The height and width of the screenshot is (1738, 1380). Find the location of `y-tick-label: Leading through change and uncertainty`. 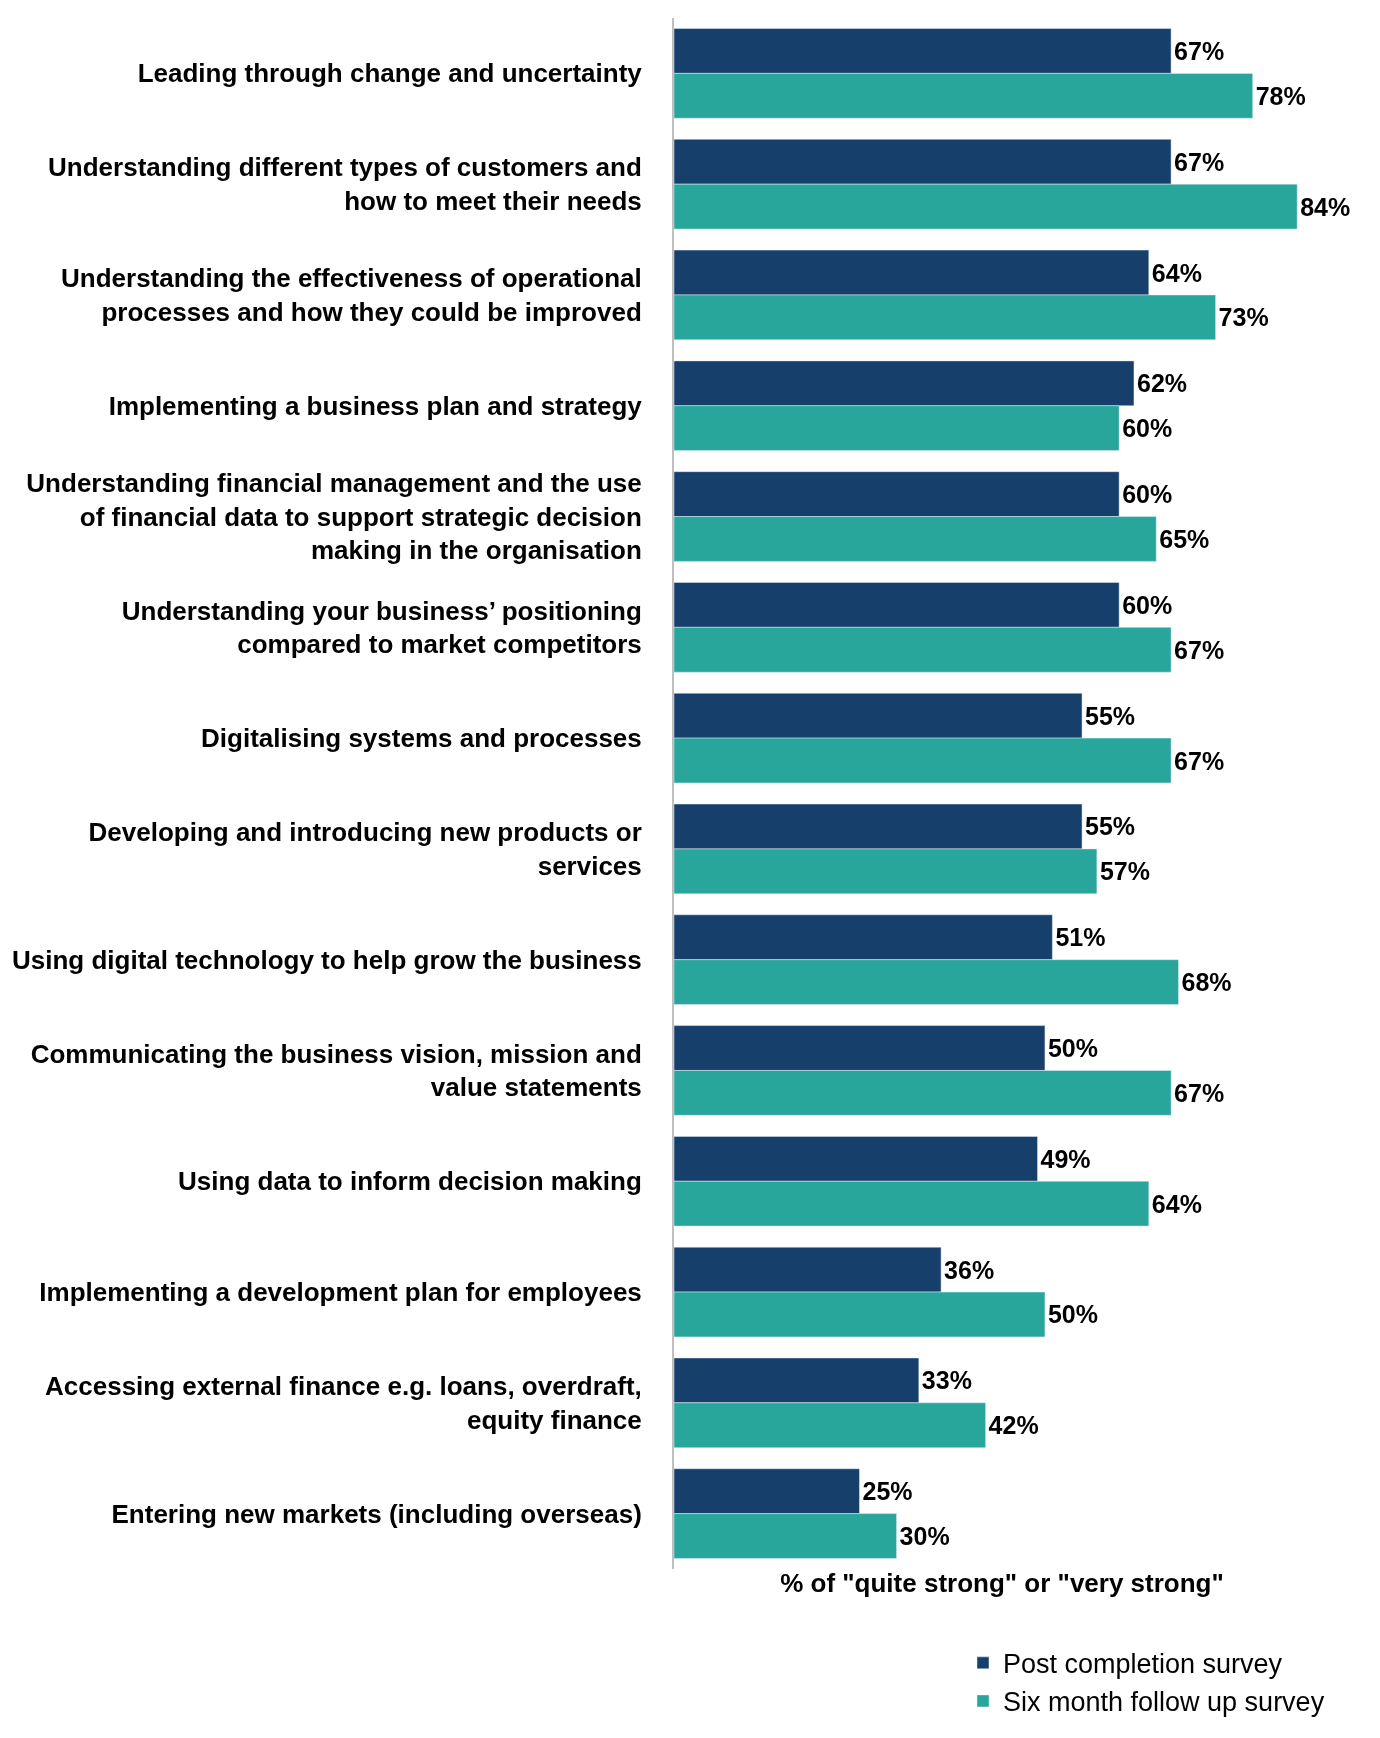

y-tick-label: Leading through change and uncertainty is located at coordinates (390, 73).